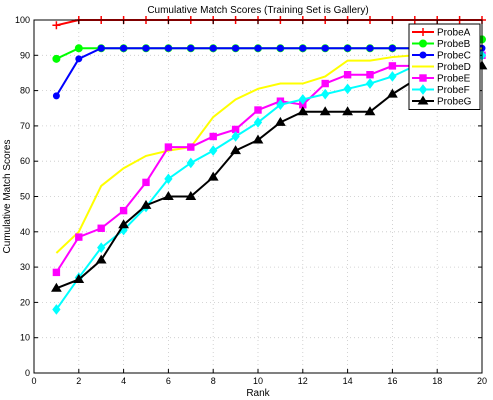  Describe the element at coordinates (453, 90) in the screenshot. I see `legend-label: ProbeF` at that location.